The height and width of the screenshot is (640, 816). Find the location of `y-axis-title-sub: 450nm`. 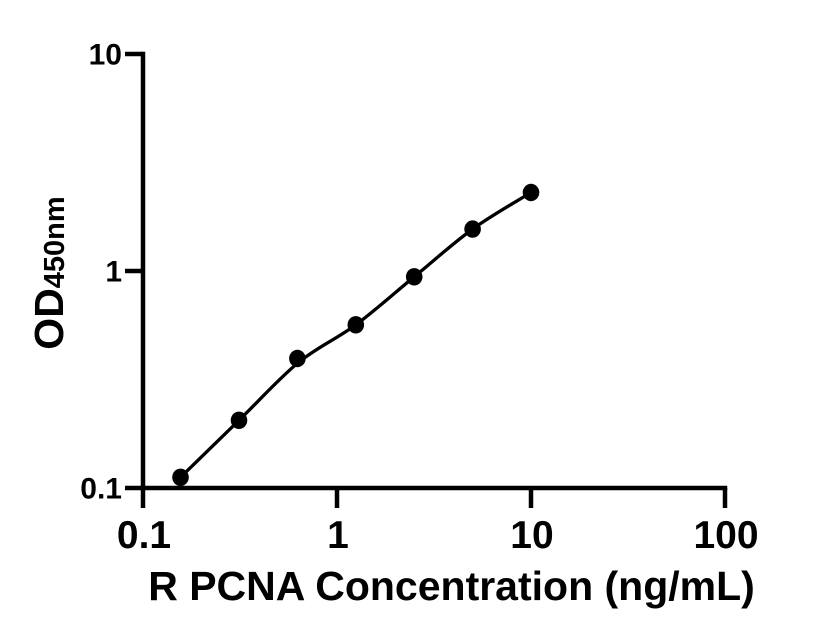

y-axis-title-sub: 450nm is located at coordinates (55, 242).